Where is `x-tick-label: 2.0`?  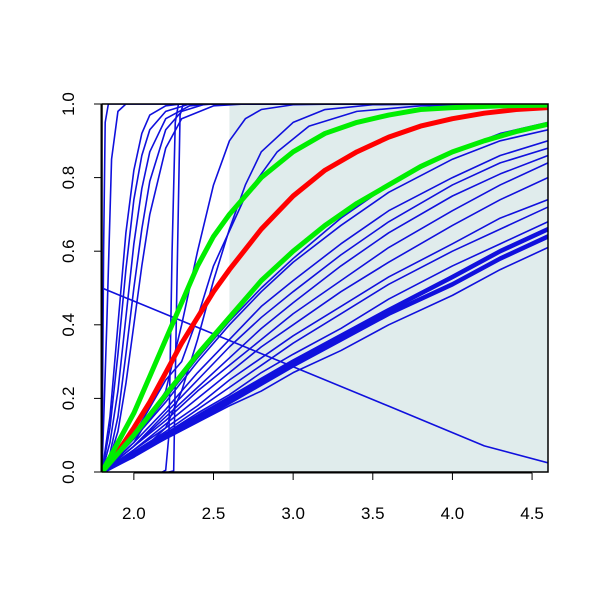 x-tick-label: 2.0 is located at coordinates (134, 513).